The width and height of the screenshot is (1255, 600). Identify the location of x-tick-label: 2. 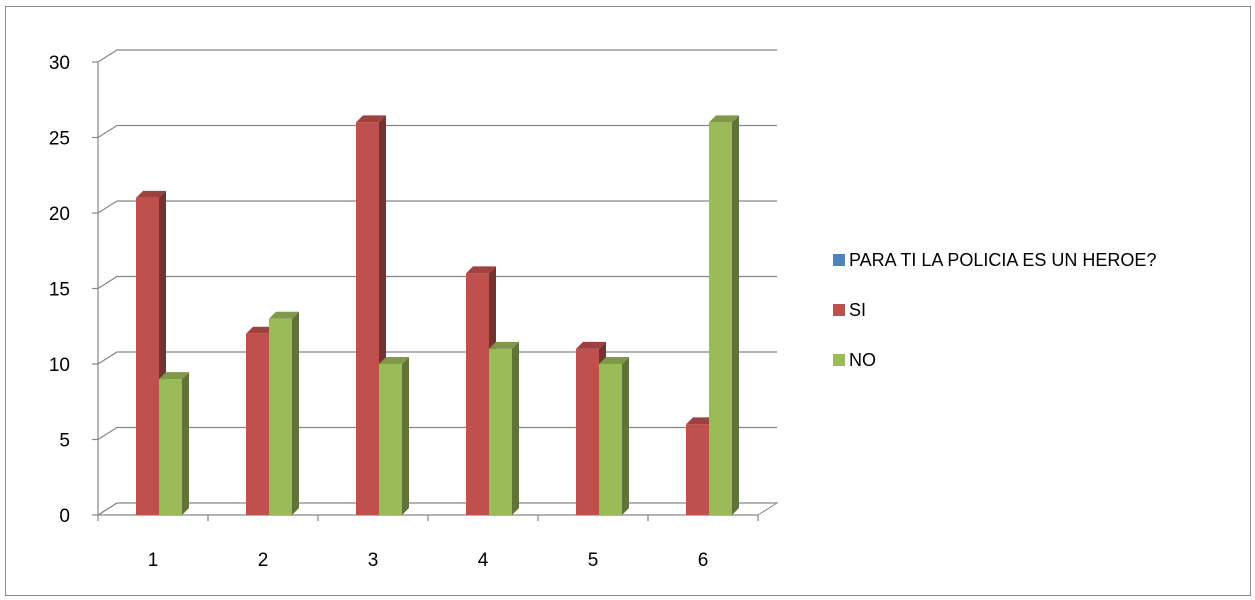
(263, 560).